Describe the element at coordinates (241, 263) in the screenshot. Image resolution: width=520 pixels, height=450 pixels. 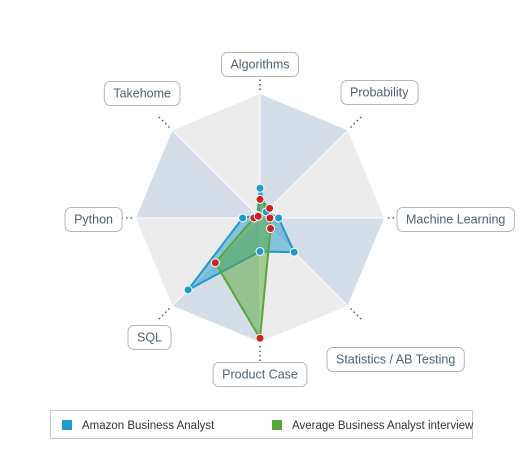
I see `series-points` at that location.